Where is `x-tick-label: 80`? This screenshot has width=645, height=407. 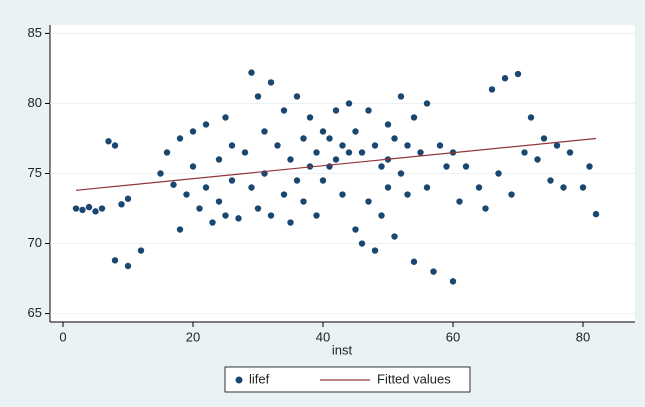 x-tick-label: 80 is located at coordinates (583, 336).